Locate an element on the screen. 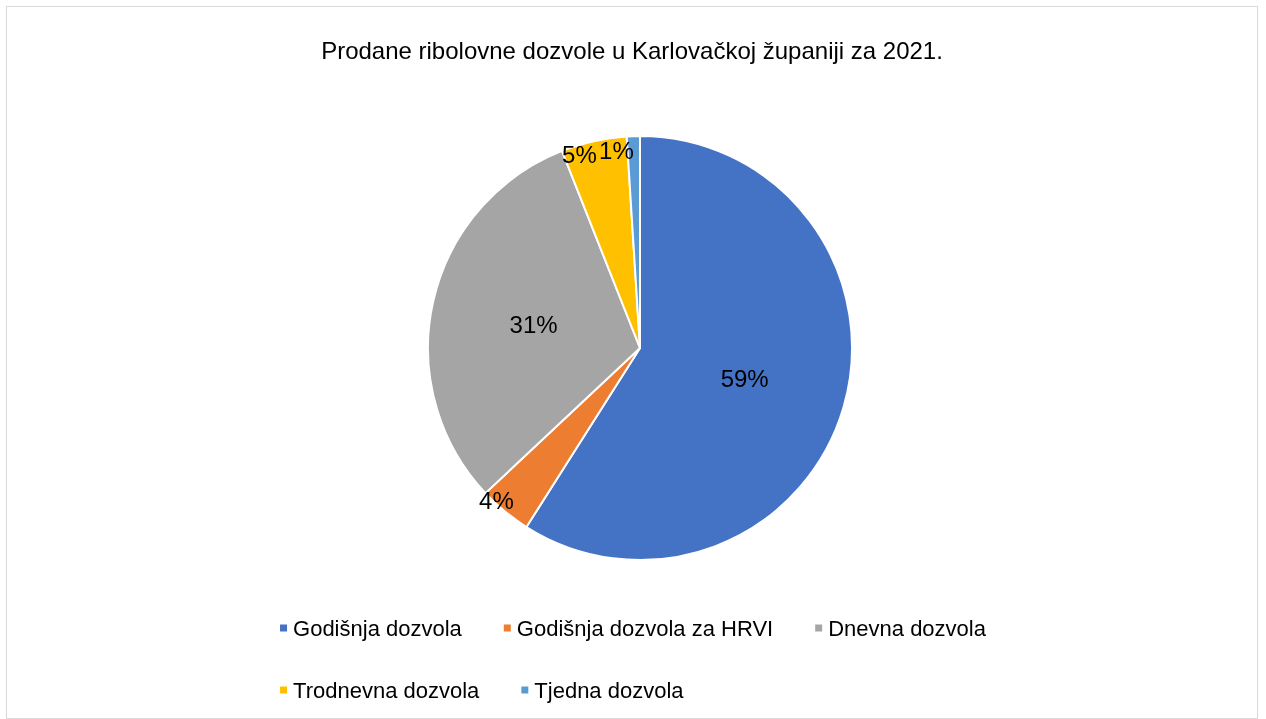 This screenshot has width=1266, height=719. legend-label: Dnevna dozvola is located at coordinates (907, 628).